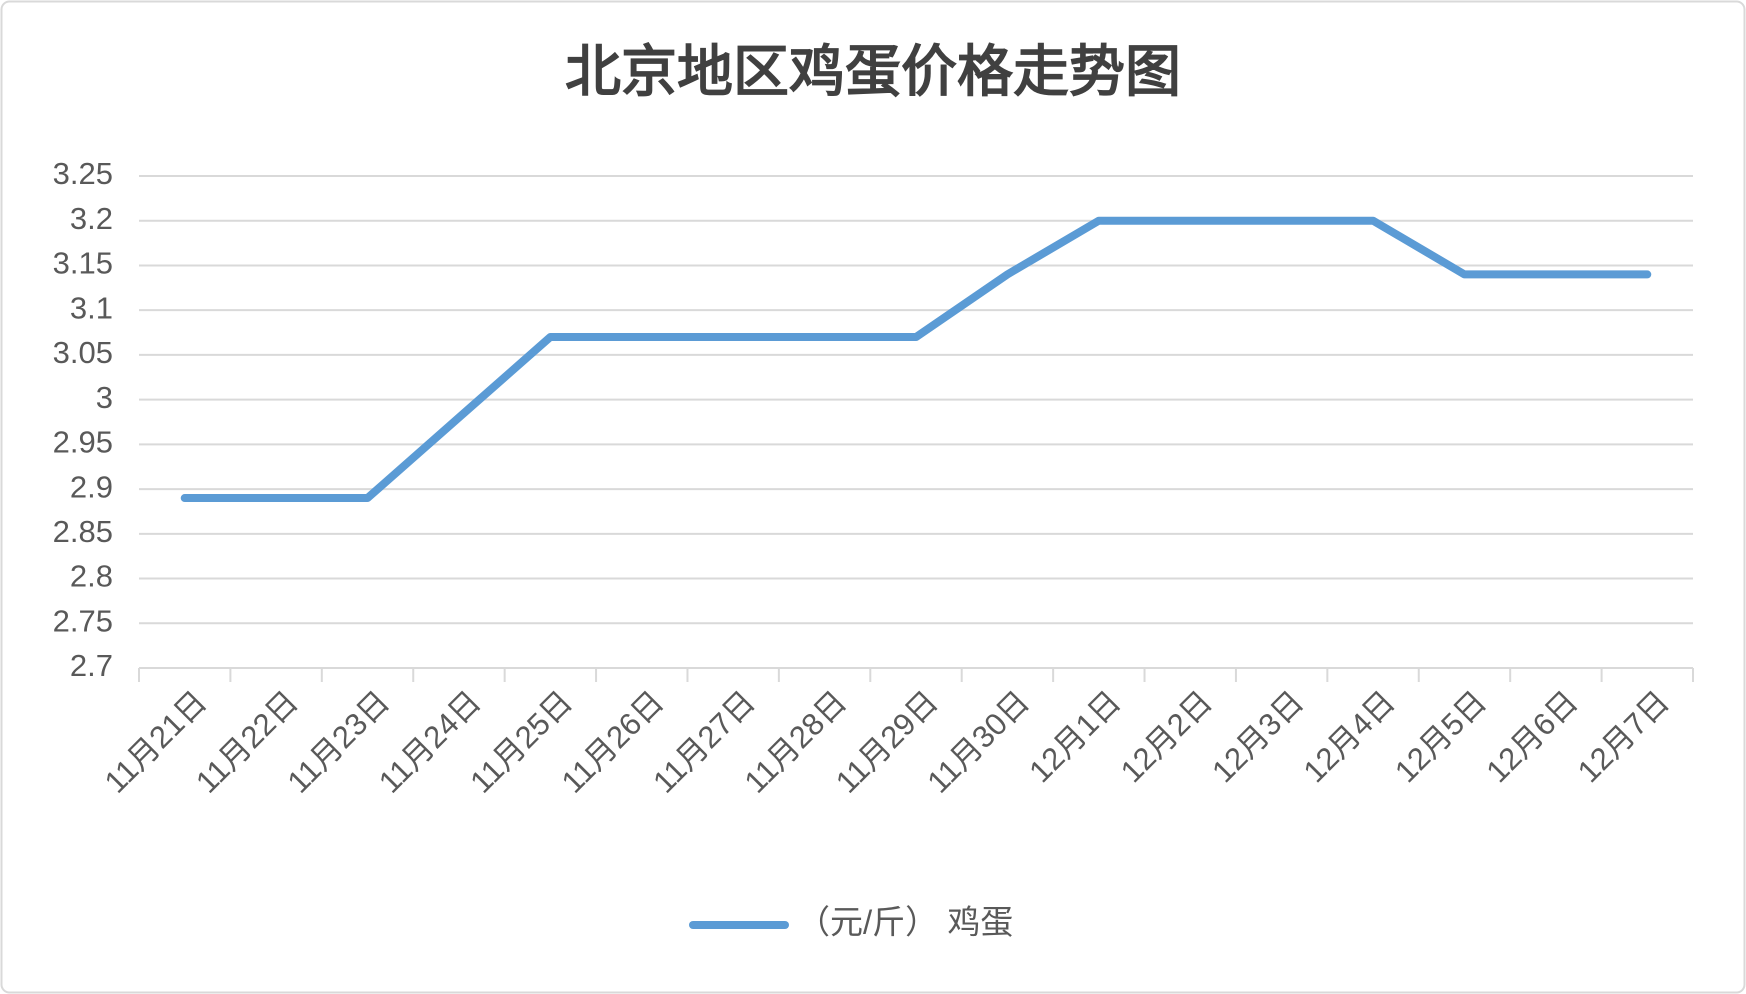  I want to click on legend-label: （元/斤） 鸡蛋, so click(905, 922).